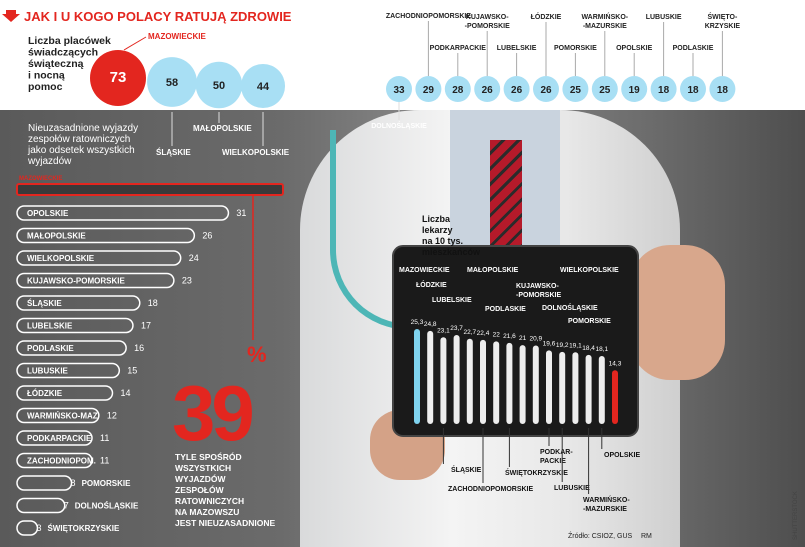  Describe the element at coordinates (46, 76) in the screenshot. I see `chart1-title-line: i nocną` at that location.